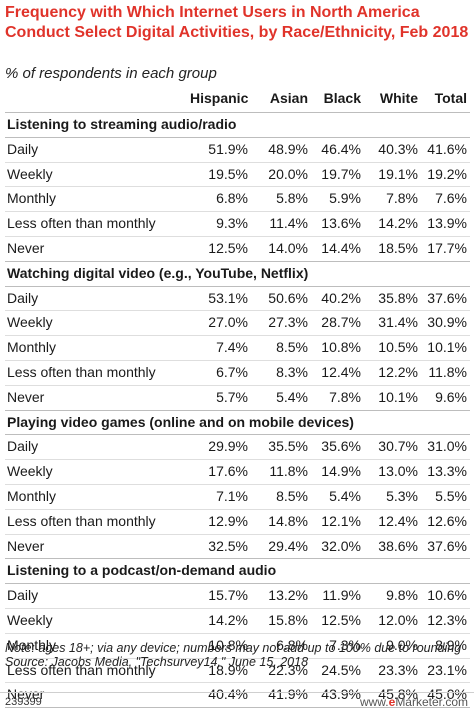  I want to click on table-cell: 12.1%, so click(337, 522).